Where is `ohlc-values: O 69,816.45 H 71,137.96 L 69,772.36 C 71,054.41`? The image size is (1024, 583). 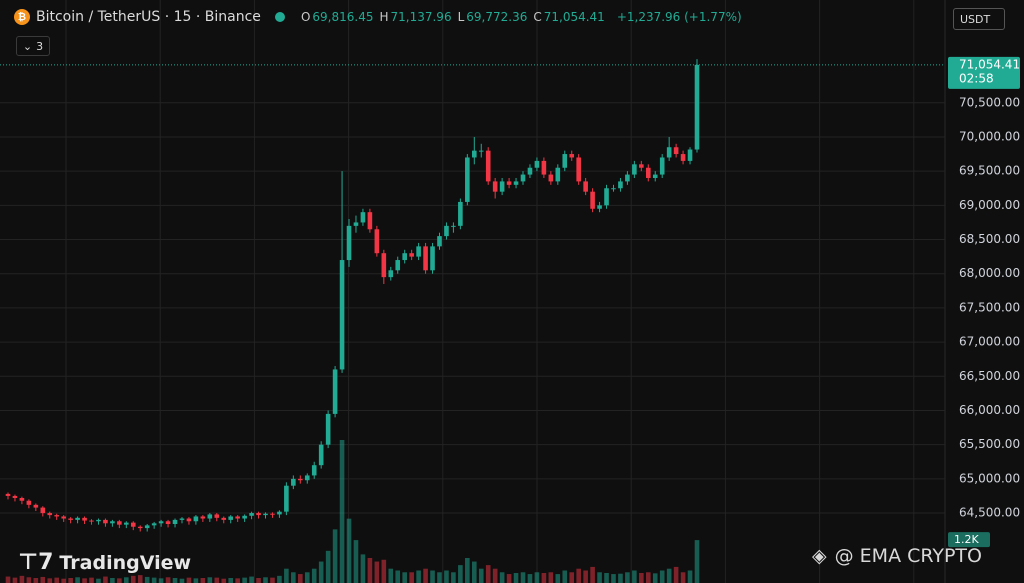
ohlc-values: O 69,816.45 H 71,137.96 L 69,772.36 C 71,054.41 is located at coordinates (451, 17).